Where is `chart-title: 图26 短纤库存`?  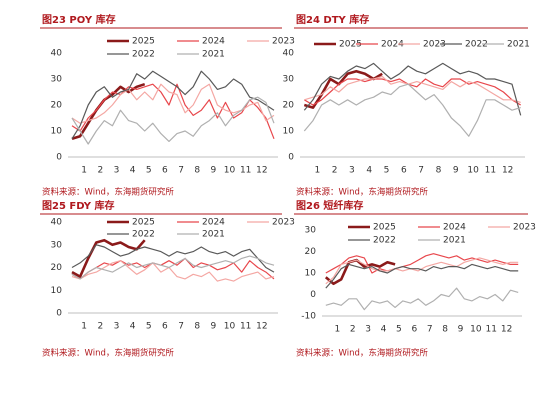
chart-title: 图26 短纤库存 is located at coordinates (329, 205).